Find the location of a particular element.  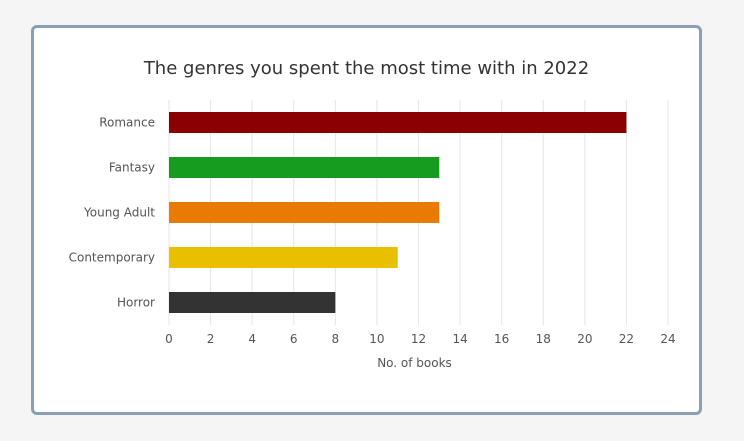

bar-fantasy is located at coordinates (304, 167).